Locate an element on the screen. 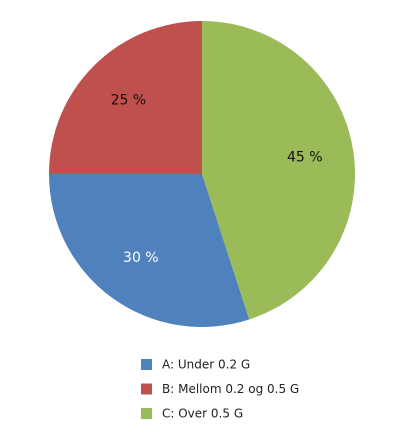  data-label: 25 % is located at coordinates (129, 100).